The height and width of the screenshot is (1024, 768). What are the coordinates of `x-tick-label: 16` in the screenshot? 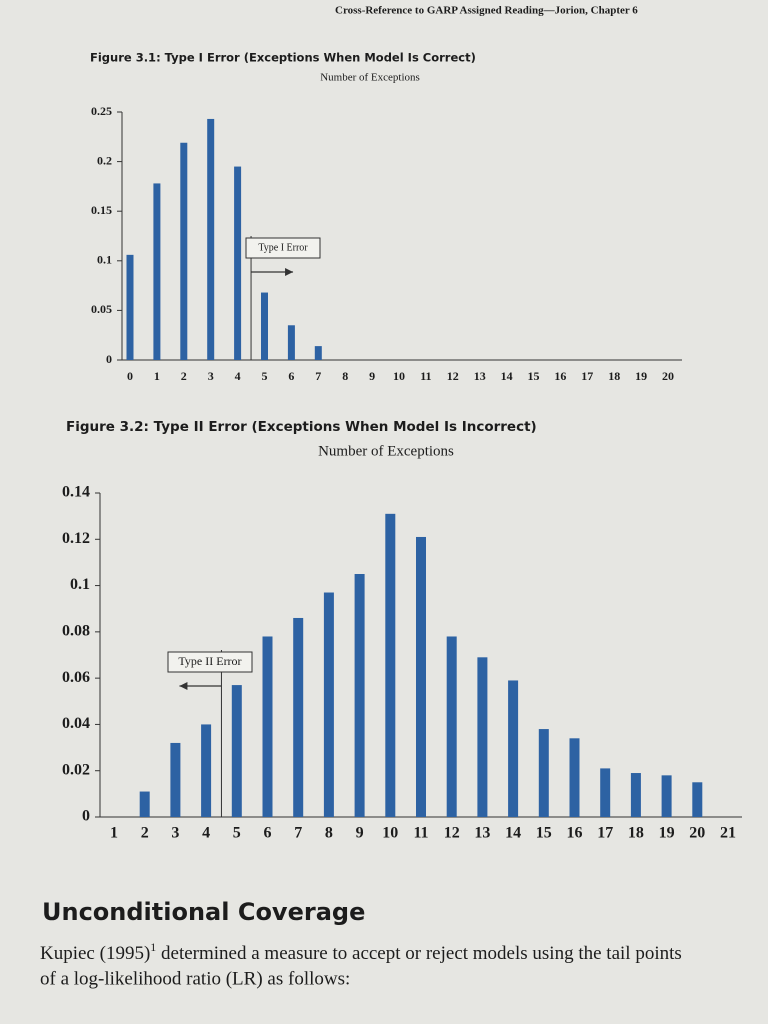 It's located at (575, 833).